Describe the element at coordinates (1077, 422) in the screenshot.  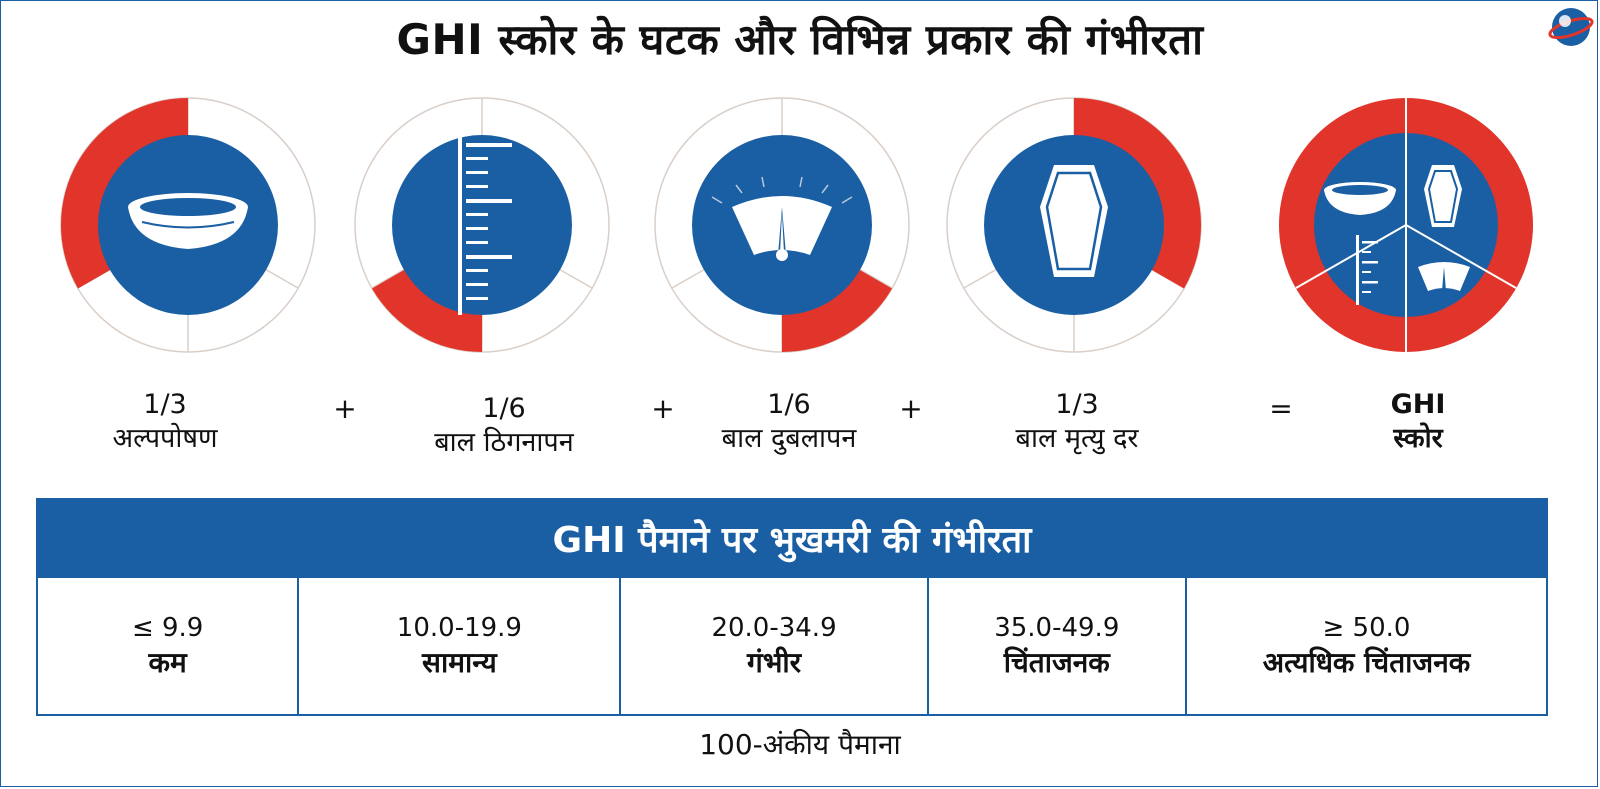
I see `child-mortality-caption: 1/3 बाल मृत्यु दर` at that location.